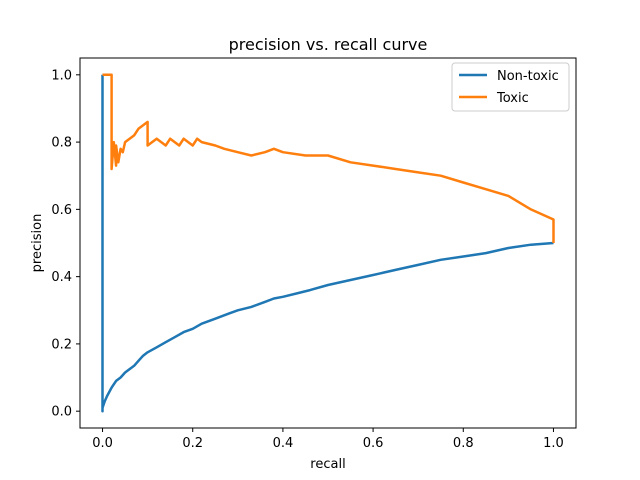  I want to click on y-tick-label: 1.0, so click(61, 75).